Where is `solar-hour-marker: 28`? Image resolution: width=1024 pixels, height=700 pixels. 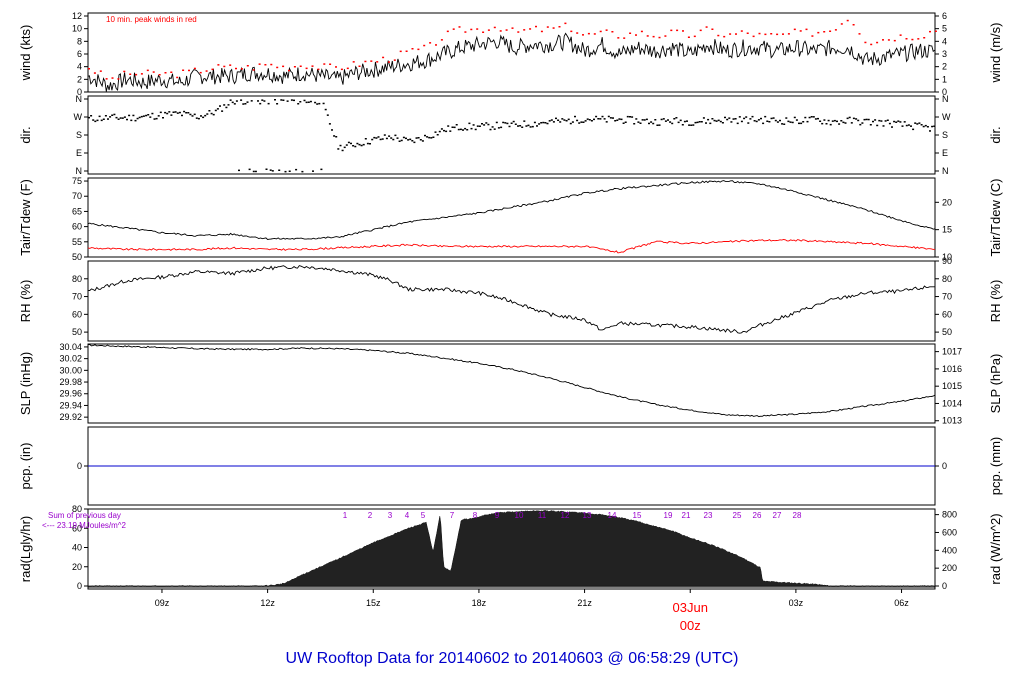
solar-hour-marker: 28 is located at coordinates (797, 515).